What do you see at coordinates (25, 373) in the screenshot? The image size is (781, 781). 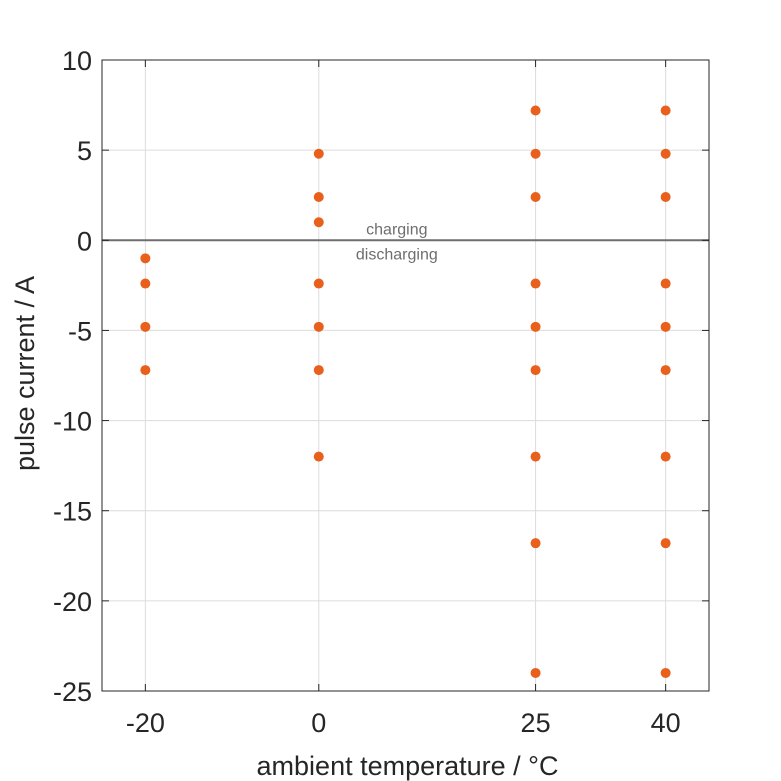 I see `y-axis-label: pulse current / A` at bounding box center [25, 373].